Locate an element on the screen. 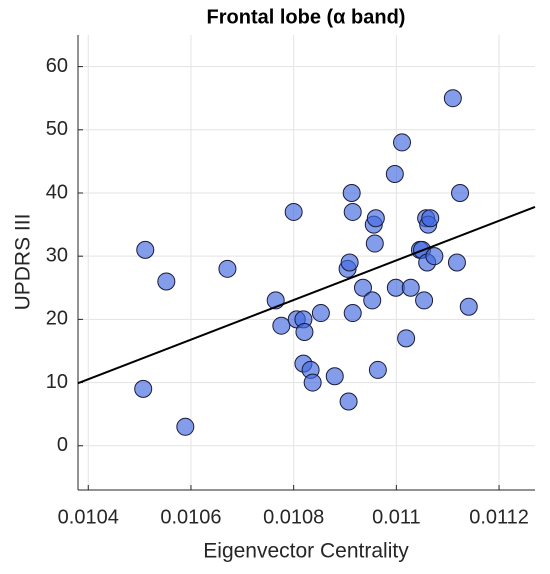 The image size is (550, 574). x-tick-label: 0.0108 is located at coordinates (293, 517).